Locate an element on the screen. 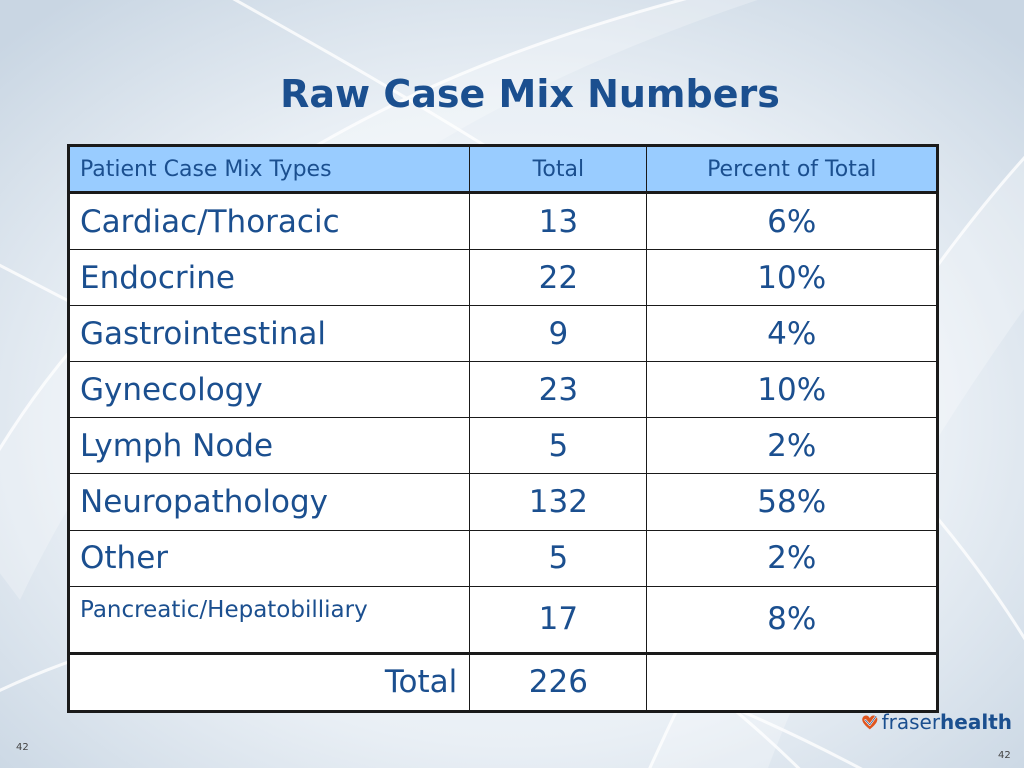 The image size is (1024, 768). table-row: Lymph Node 5 2% is located at coordinates (502, 446).